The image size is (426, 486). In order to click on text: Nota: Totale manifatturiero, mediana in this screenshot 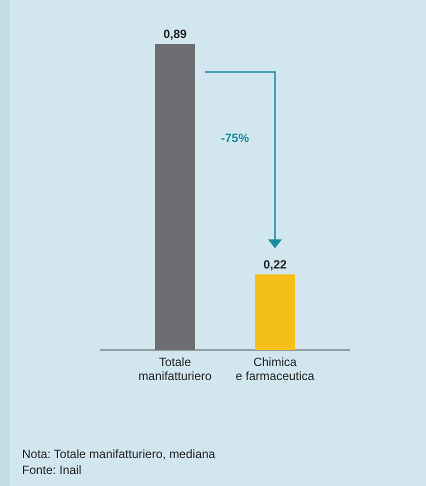, I will do `click(119, 454)`.